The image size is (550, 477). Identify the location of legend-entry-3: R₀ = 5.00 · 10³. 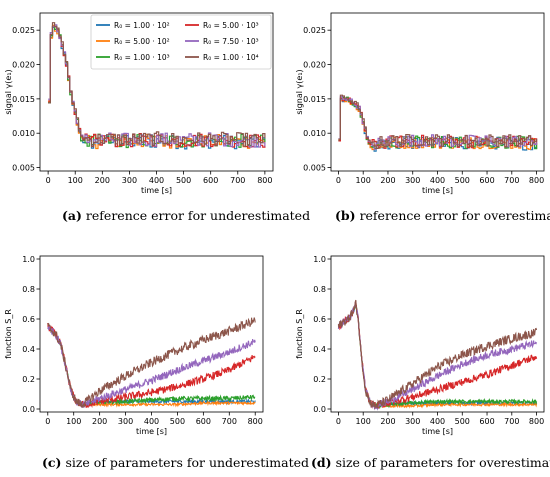
(231, 25).